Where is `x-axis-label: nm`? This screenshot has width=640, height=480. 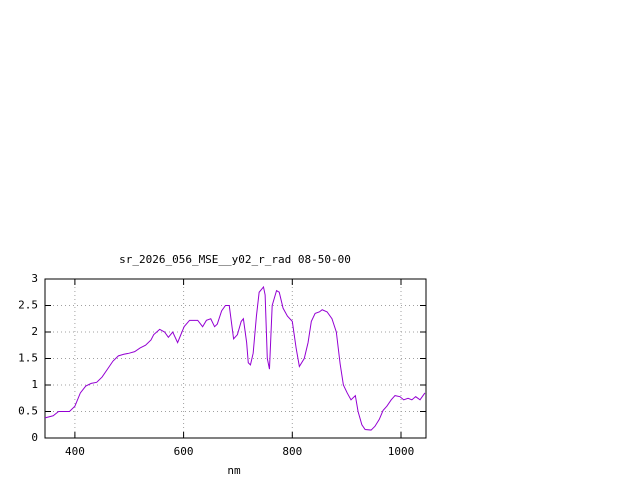
x-axis-label: nm is located at coordinates (234, 470).